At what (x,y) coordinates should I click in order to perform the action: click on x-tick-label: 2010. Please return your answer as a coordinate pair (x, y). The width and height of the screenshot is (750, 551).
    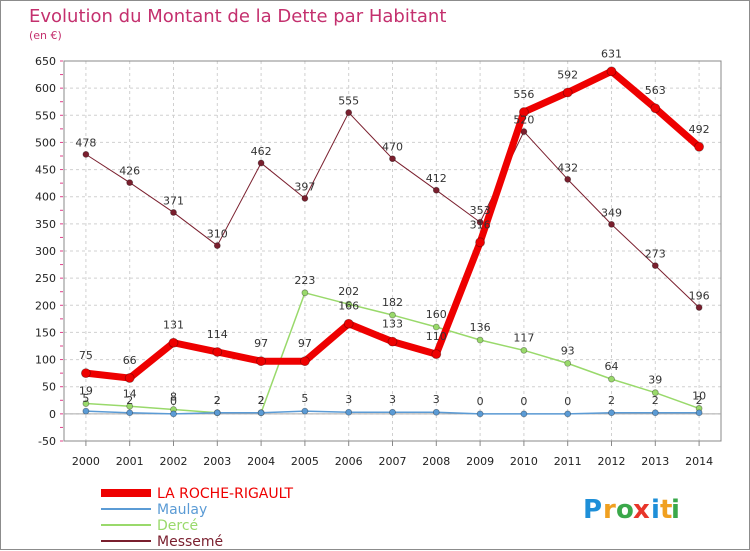
    Looking at the image, I should click on (524, 461).